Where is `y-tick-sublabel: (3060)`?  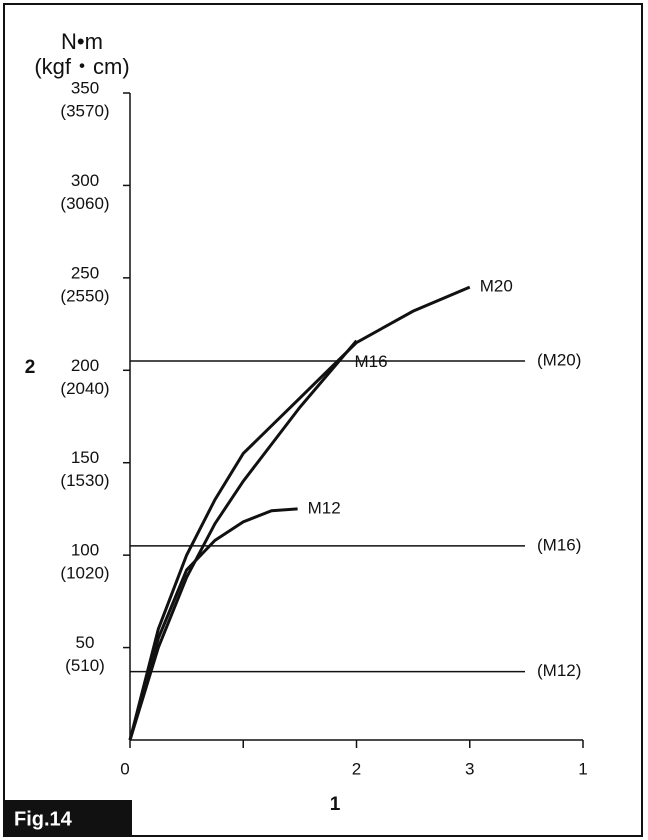
y-tick-sublabel: (3060) is located at coordinates (84, 203).